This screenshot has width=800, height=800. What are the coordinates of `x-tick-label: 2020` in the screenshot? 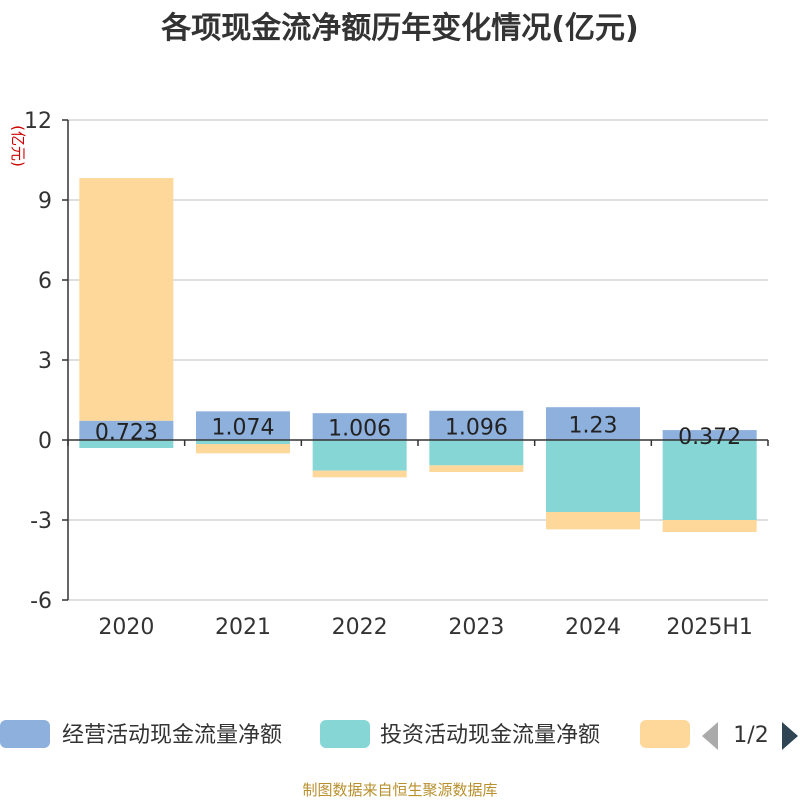 It's located at (126, 627).